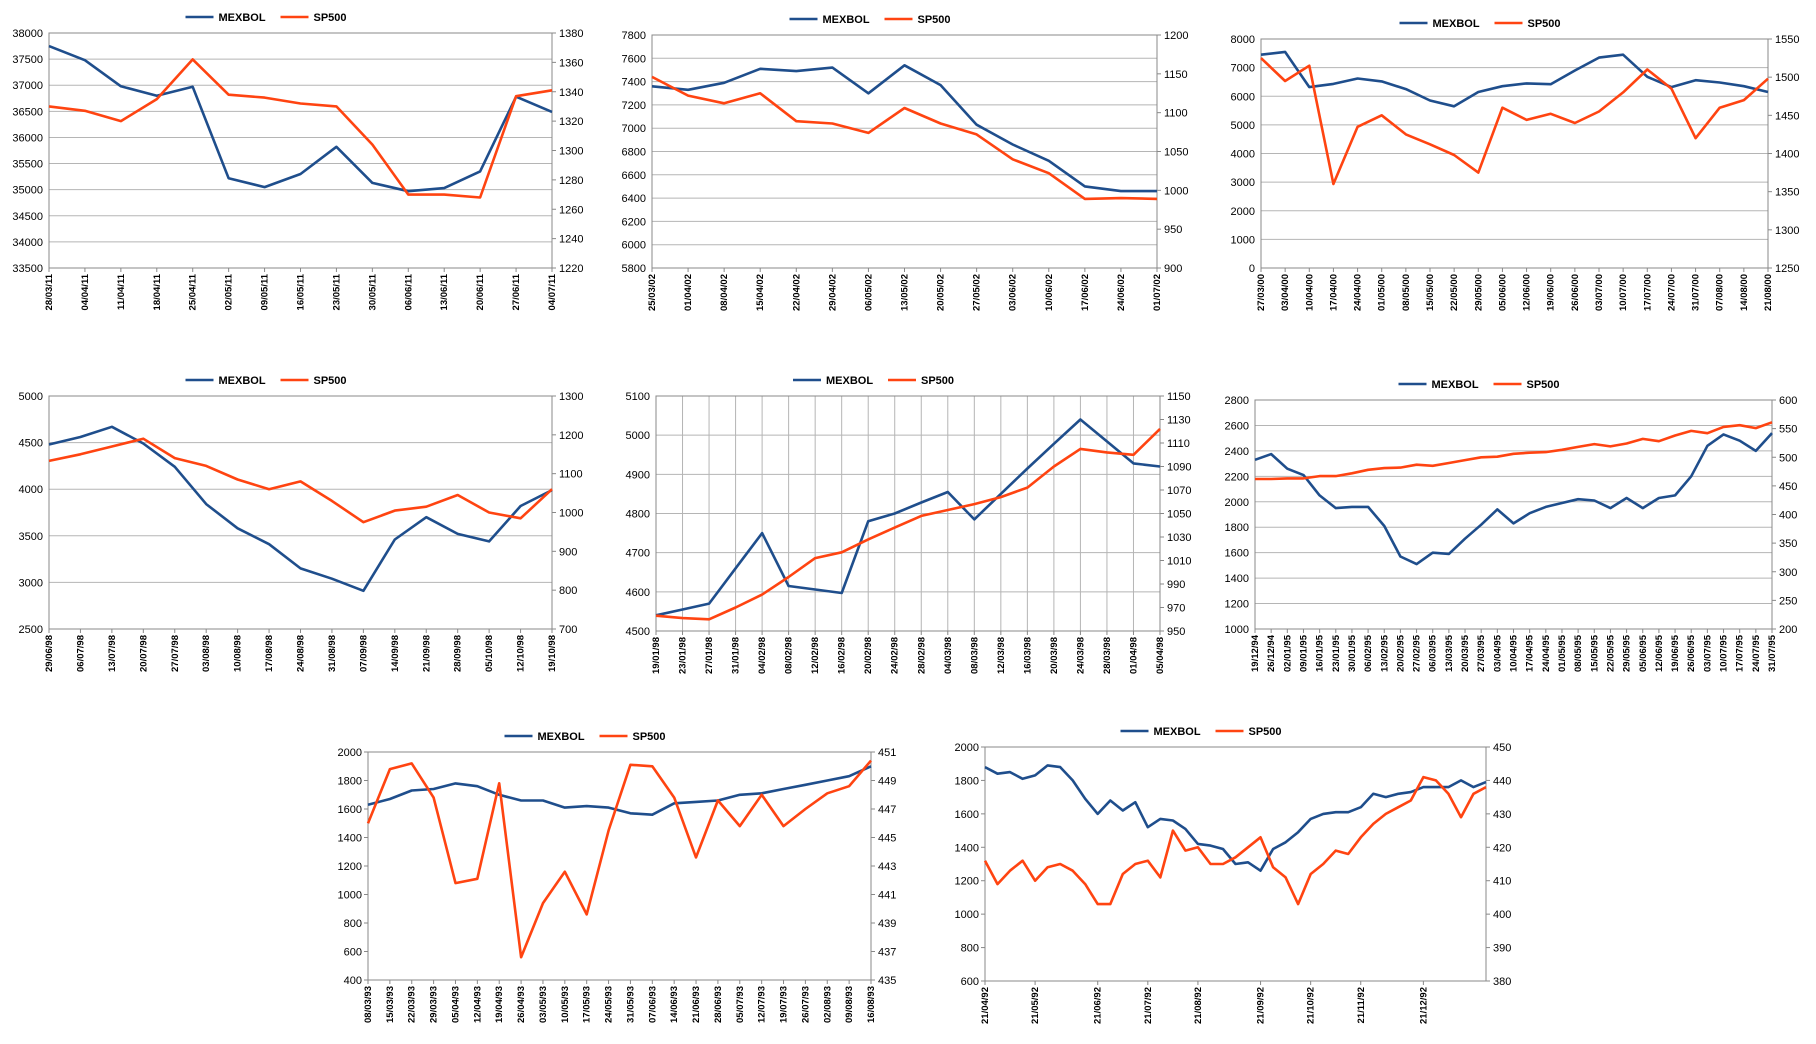 The image size is (1816, 1044). Describe the element at coordinates (143, 653) in the screenshot. I see `x-tick-label: 20/07/98` at that location.